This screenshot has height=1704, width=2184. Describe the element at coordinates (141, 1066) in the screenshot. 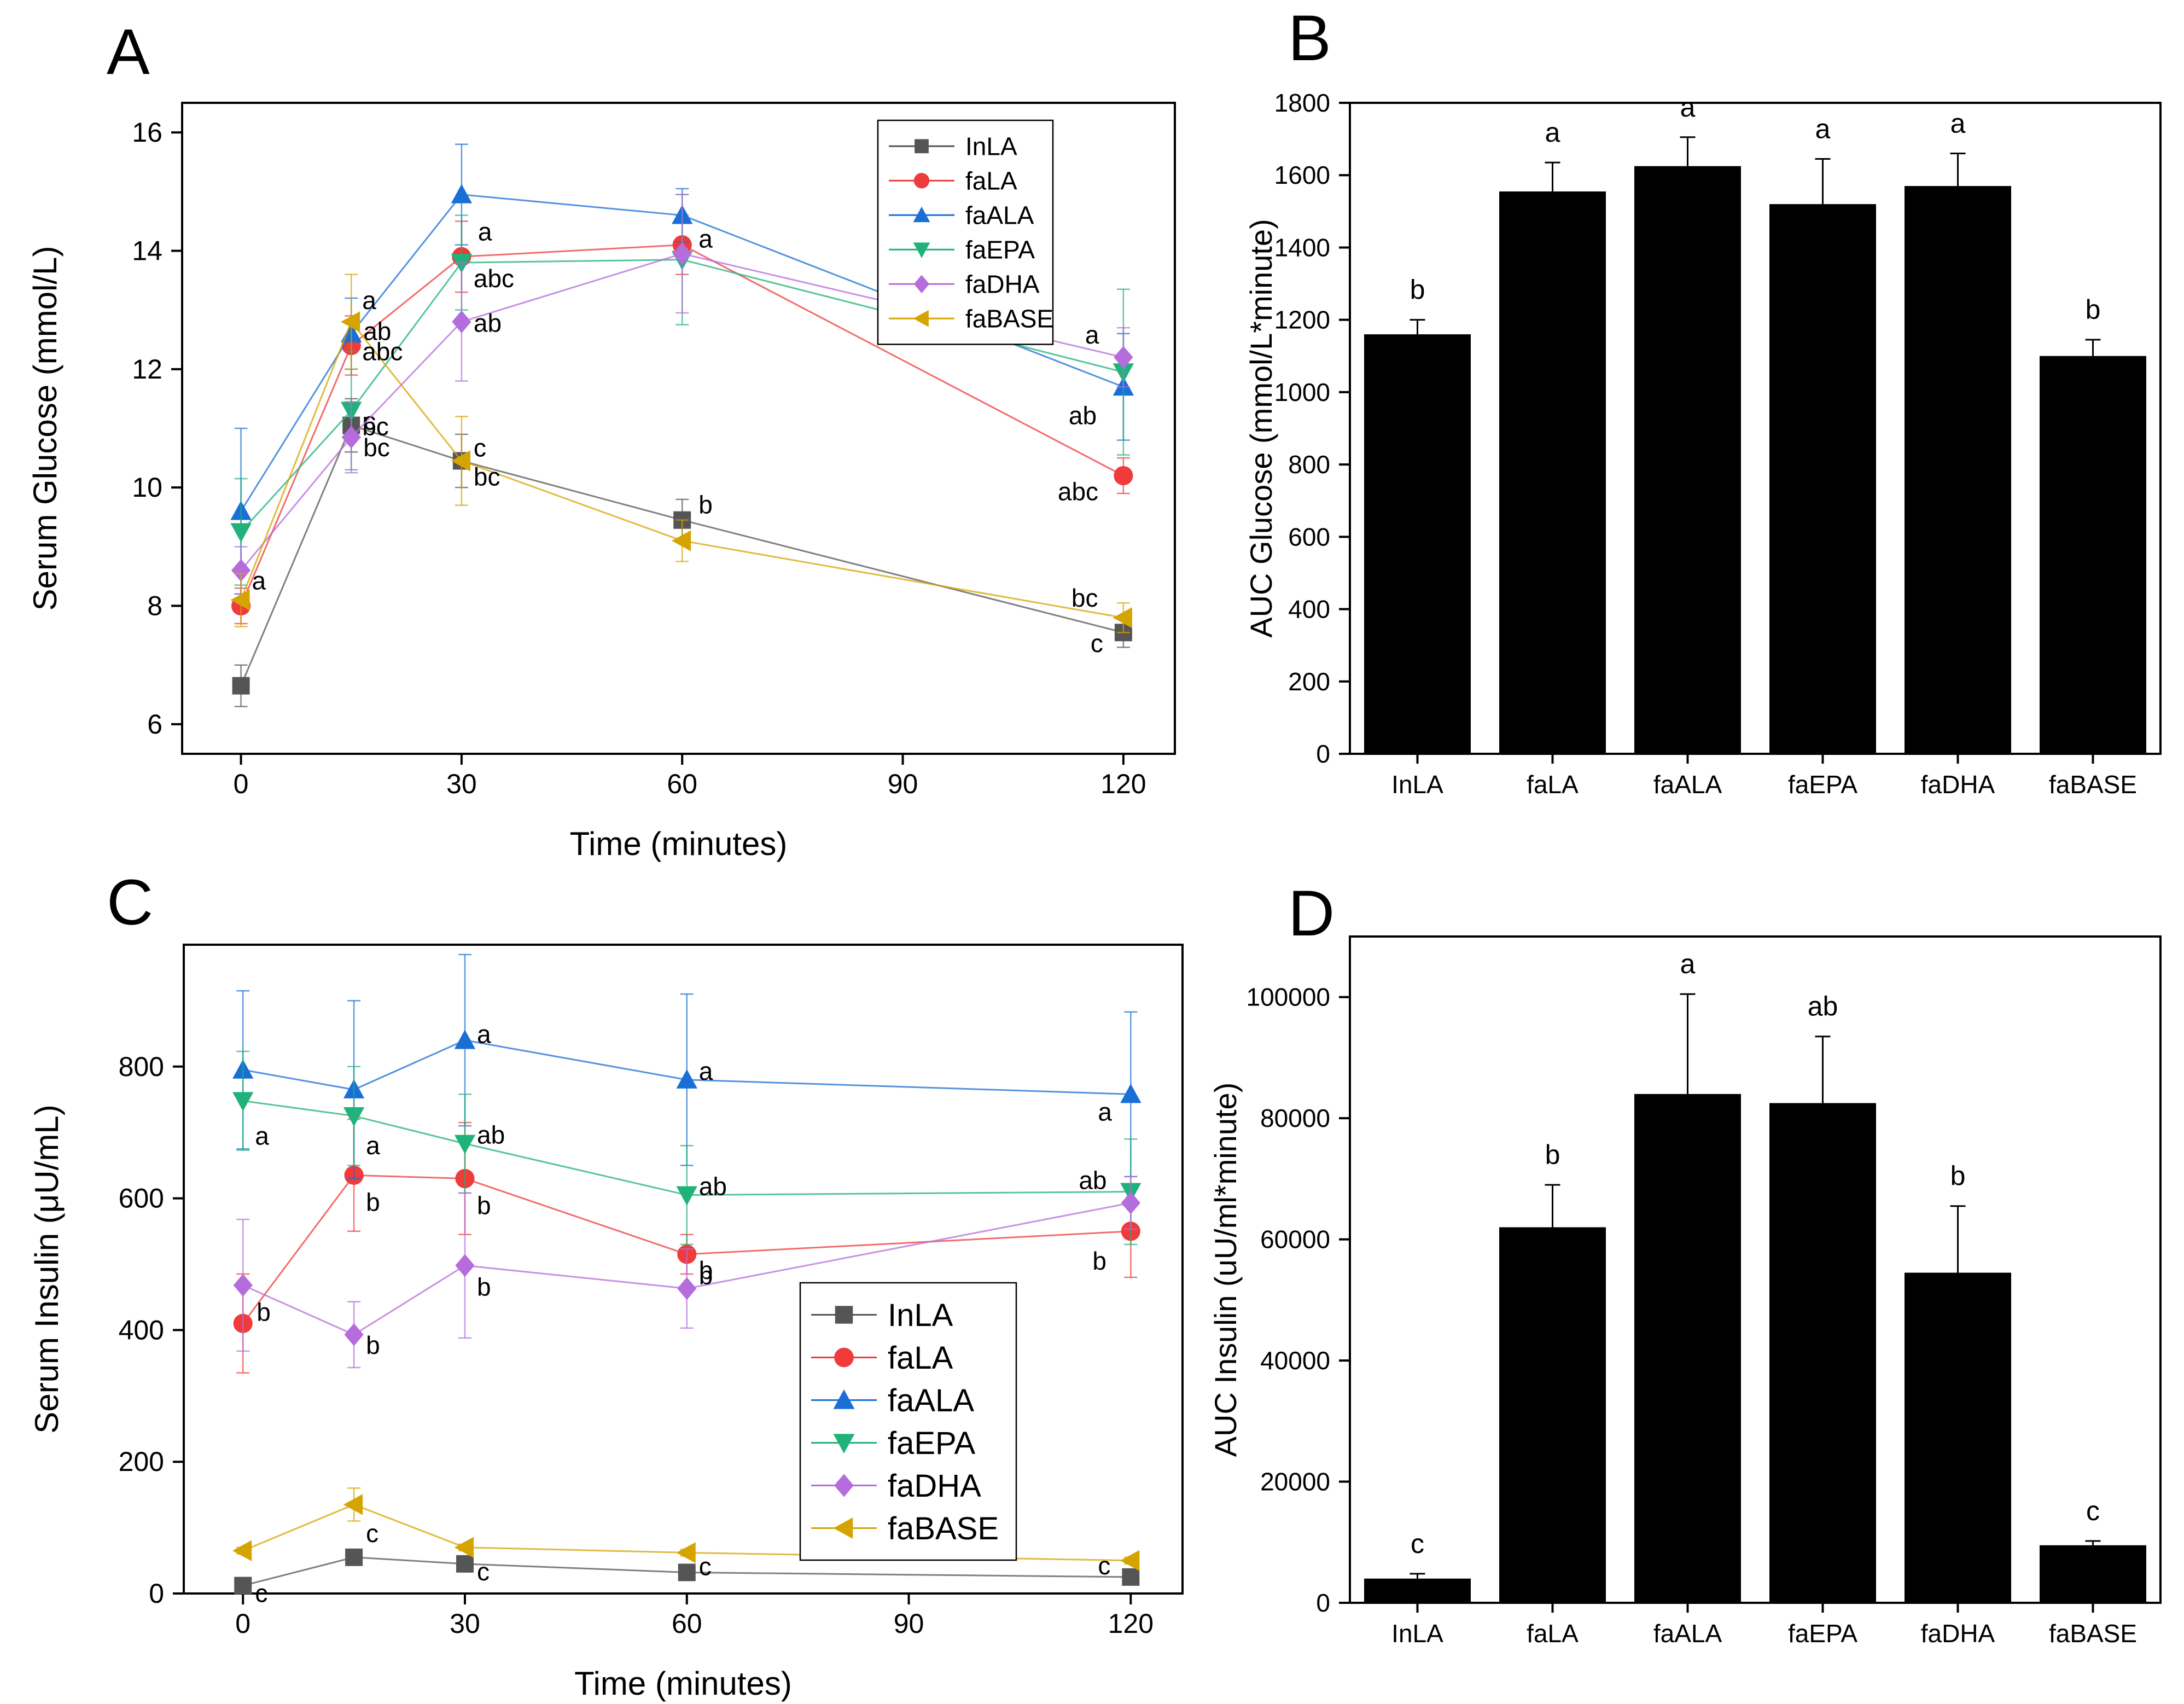

I see `y-tick-label: 800` at that location.